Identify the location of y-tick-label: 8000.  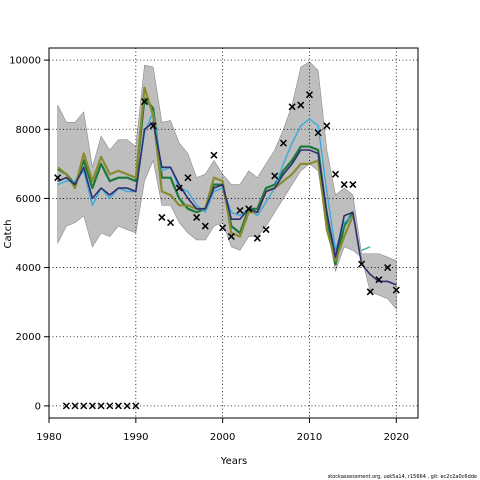
(28, 130).